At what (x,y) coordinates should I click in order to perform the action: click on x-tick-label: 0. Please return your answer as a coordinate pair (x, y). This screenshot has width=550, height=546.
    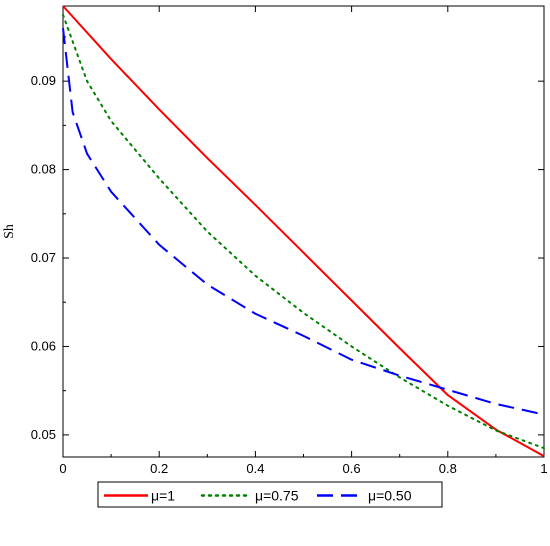
    Looking at the image, I should click on (62, 468).